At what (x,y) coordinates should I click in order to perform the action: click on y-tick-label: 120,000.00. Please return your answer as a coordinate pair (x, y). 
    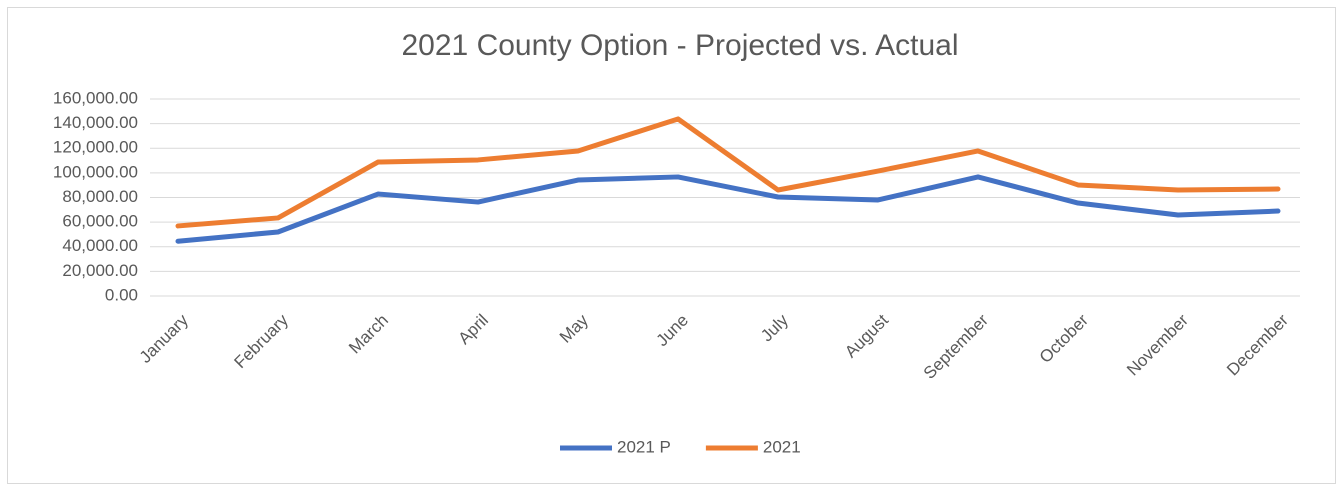
    Looking at the image, I should click on (95, 147).